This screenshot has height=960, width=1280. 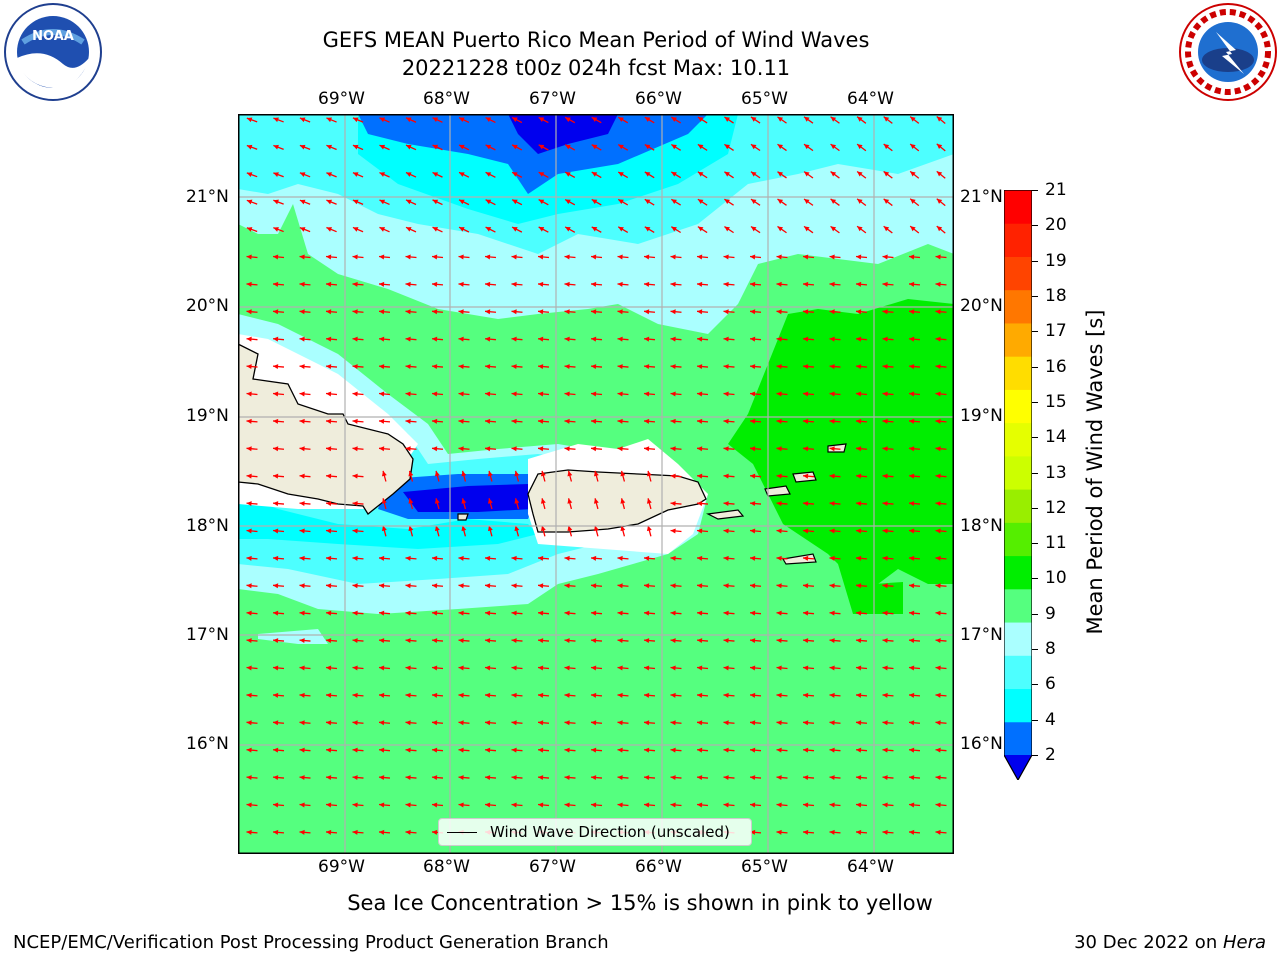 I want to click on lon-label-bottom: 64°W, so click(x=870, y=867).